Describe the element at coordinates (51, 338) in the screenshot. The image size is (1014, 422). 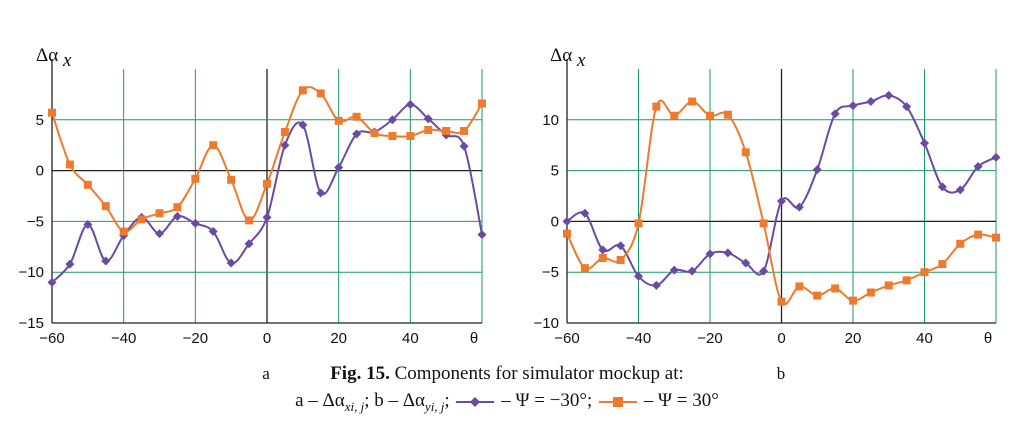
I see `x-tick-label: −60` at that location.